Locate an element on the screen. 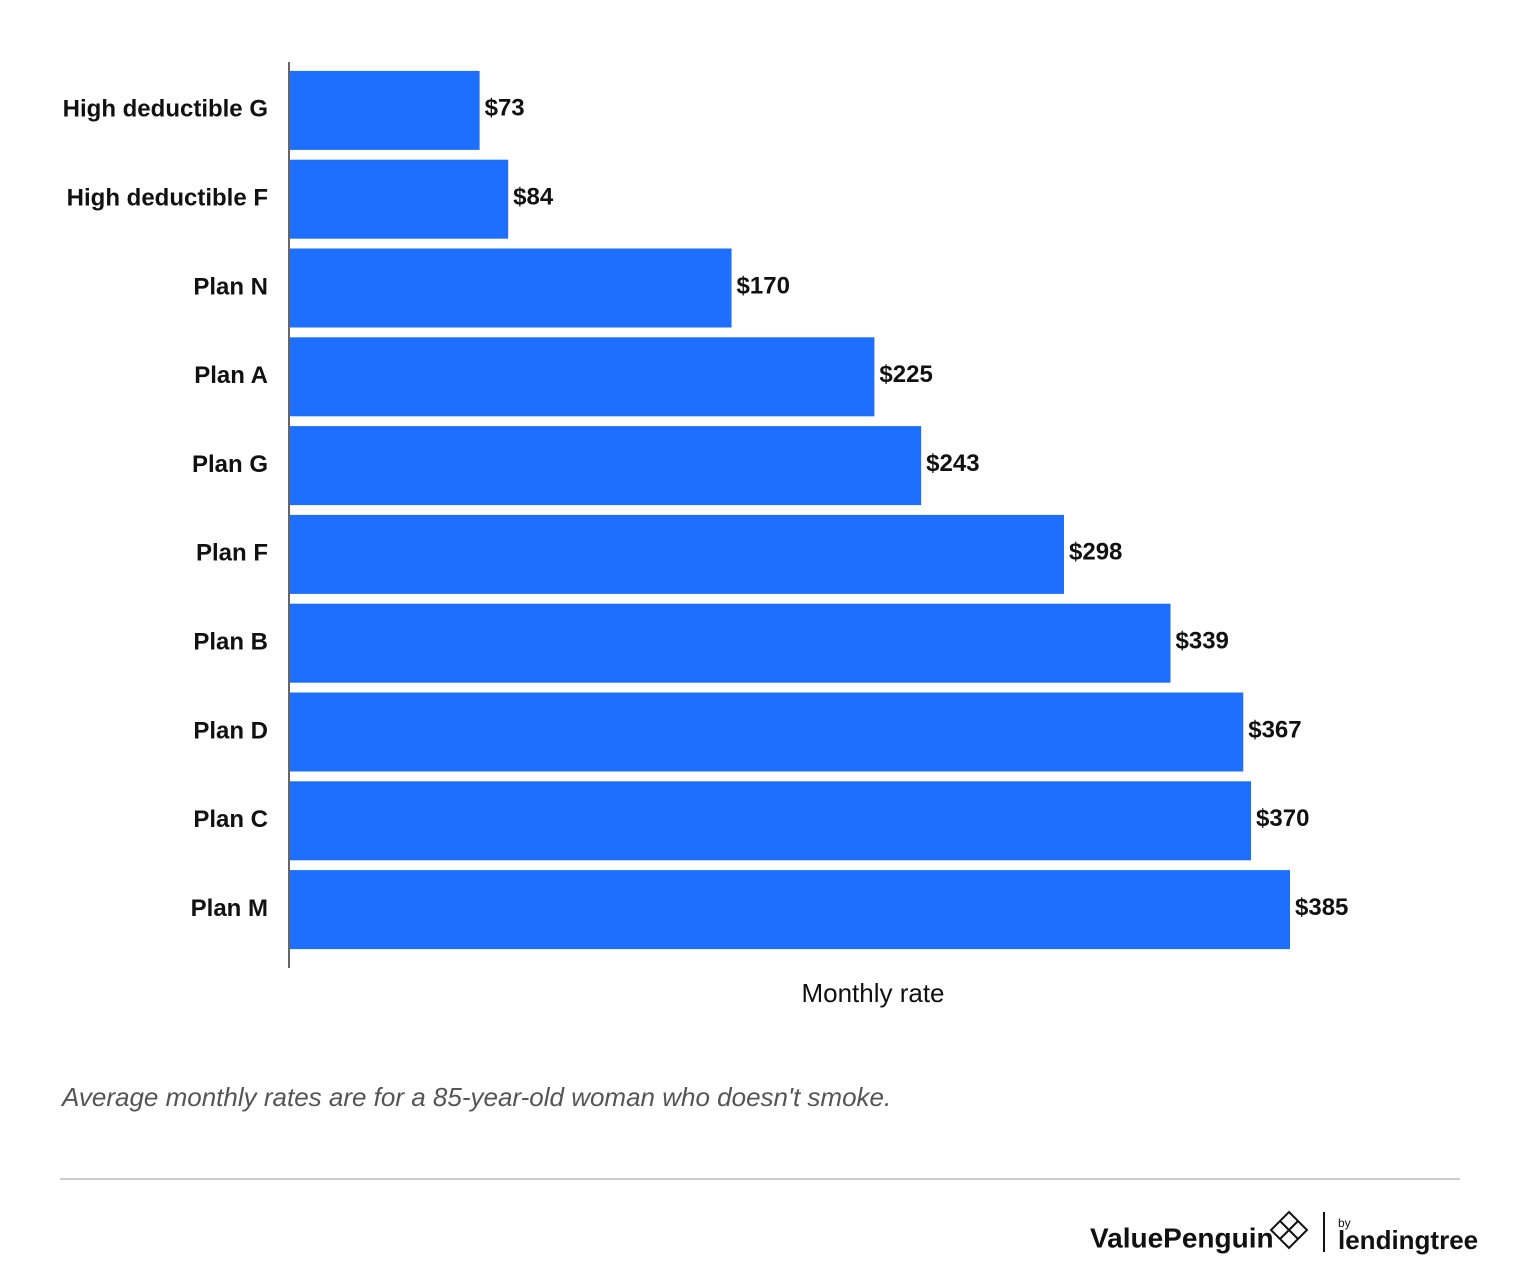 This screenshot has width=1520, height=1288. brand: ValuePenguin is located at coordinates (1182, 1237).